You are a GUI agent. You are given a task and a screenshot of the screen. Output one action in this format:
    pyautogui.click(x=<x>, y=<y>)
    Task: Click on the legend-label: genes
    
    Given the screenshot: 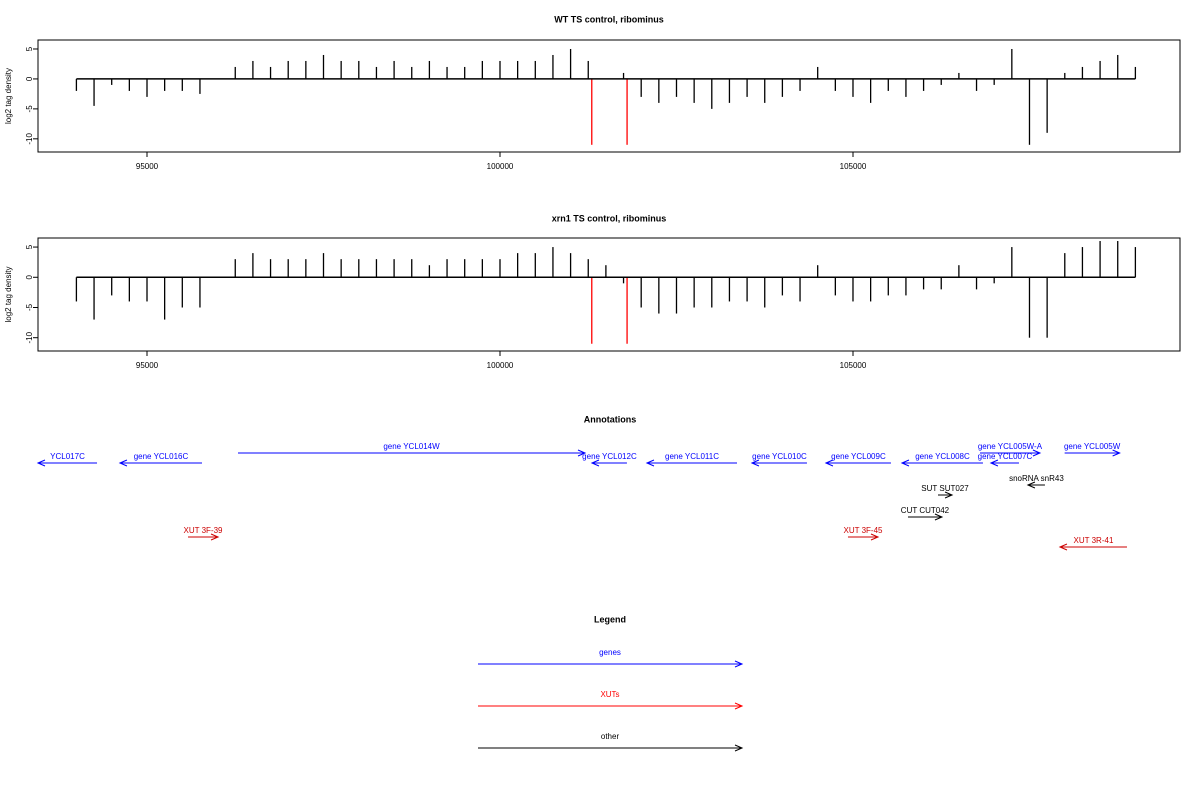 What is the action you would take?
    pyautogui.click(x=610, y=652)
    